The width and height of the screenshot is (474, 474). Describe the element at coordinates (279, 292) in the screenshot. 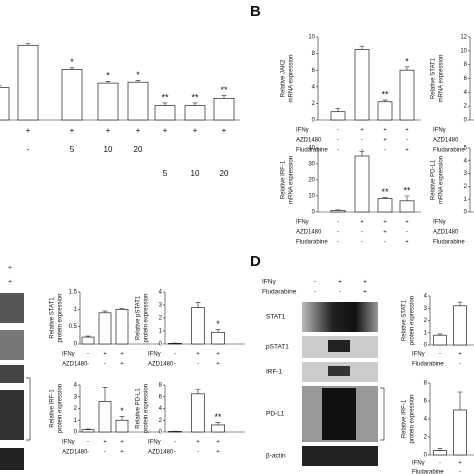

I see `blot-header: Fludarabine` at that location.